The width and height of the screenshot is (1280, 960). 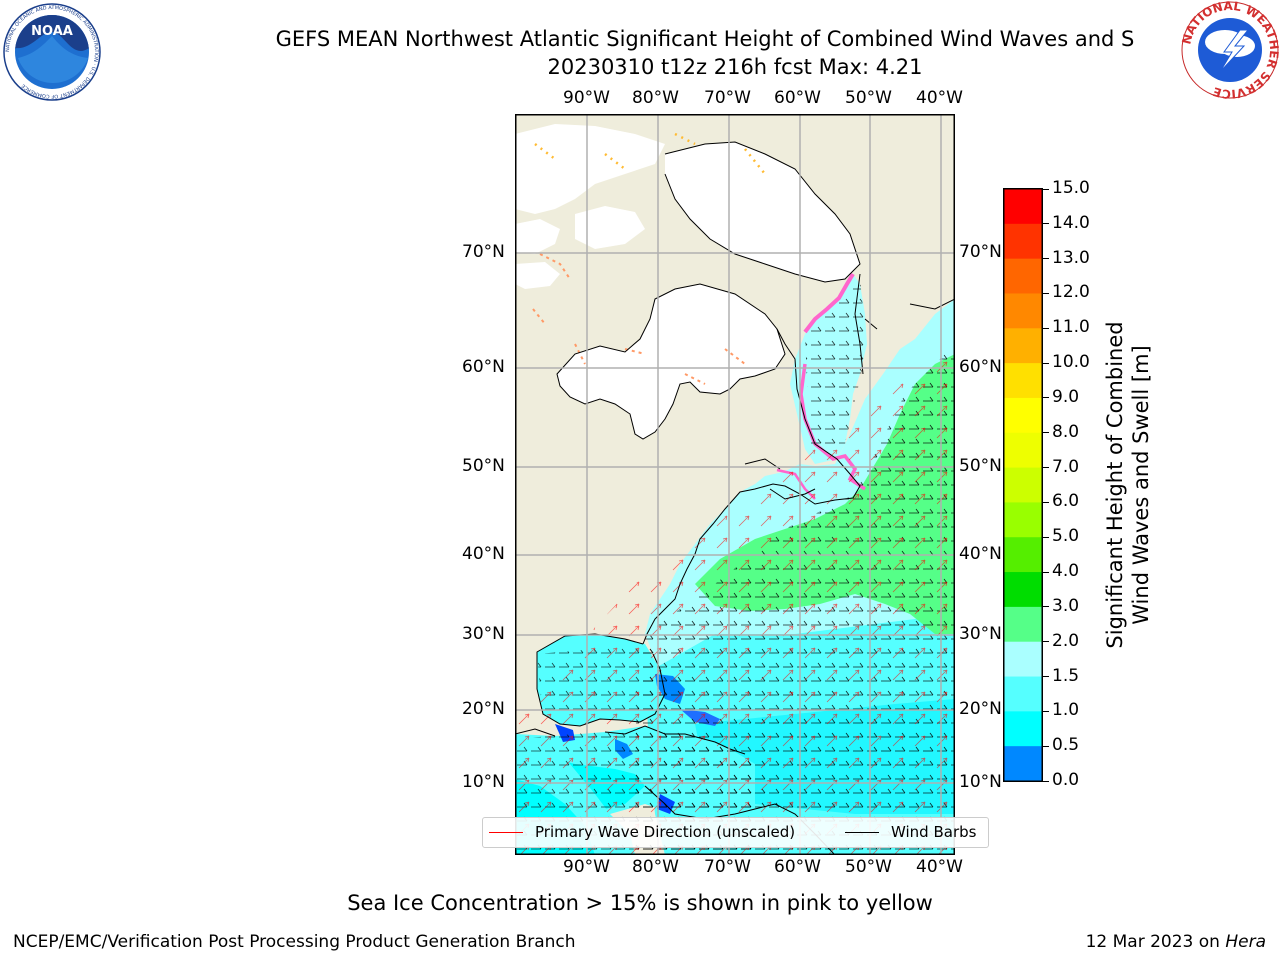 What do you see at coordinates (1115, 485) in the screenshot?
I see `colorbar-title-line1: Significant Height of Combined` at bounding box center [1115, 485].